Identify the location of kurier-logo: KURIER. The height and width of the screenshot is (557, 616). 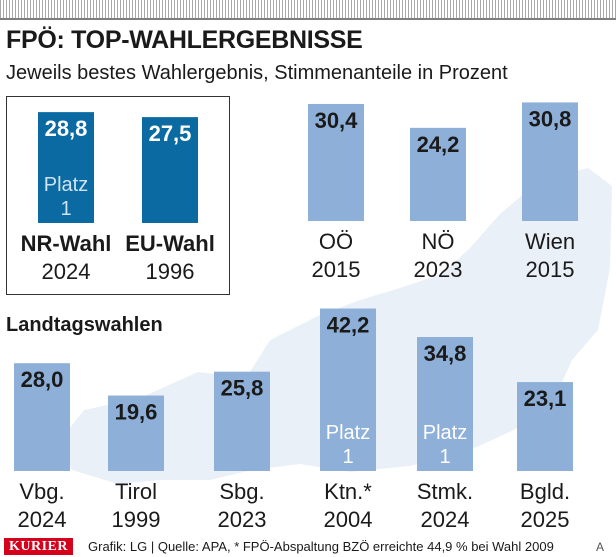
(39, 546).